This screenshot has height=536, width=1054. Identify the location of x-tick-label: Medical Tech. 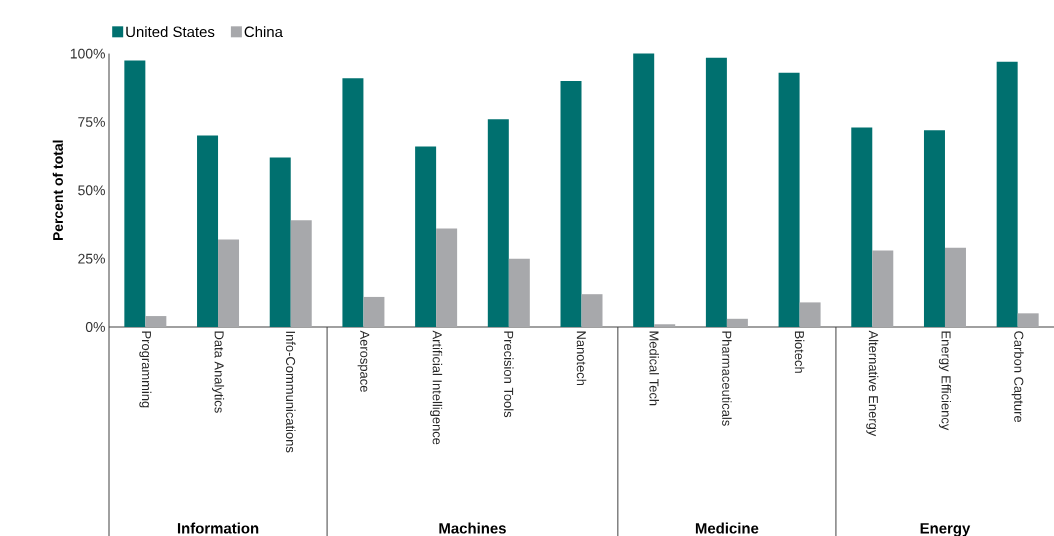
(654, 368).